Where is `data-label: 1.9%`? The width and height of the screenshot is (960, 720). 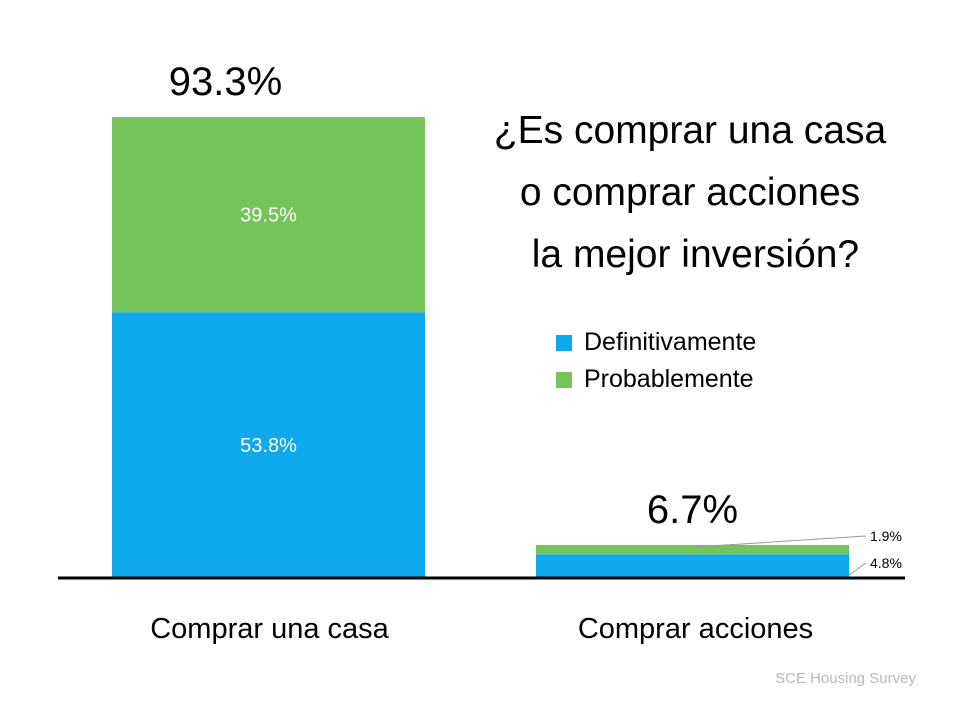 data-label: 1.9% is located at coordinates (886, 536).